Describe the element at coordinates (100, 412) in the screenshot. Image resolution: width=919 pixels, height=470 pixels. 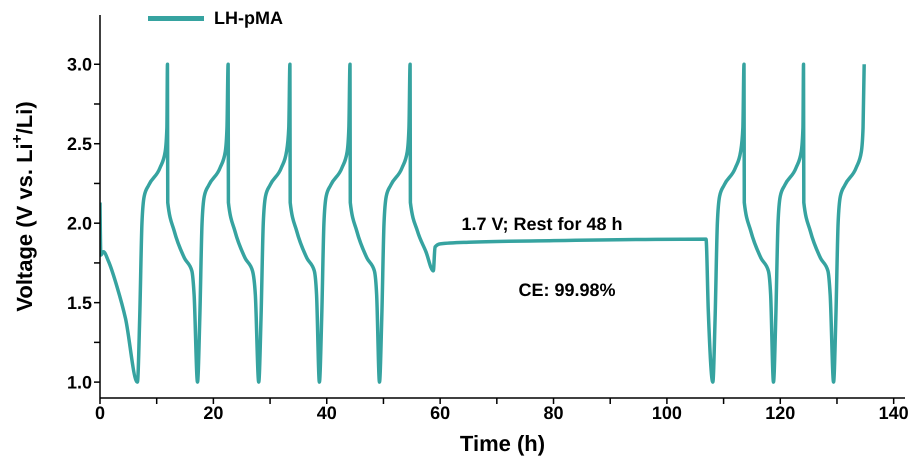
I see `x-tick-label: 0` at that location.